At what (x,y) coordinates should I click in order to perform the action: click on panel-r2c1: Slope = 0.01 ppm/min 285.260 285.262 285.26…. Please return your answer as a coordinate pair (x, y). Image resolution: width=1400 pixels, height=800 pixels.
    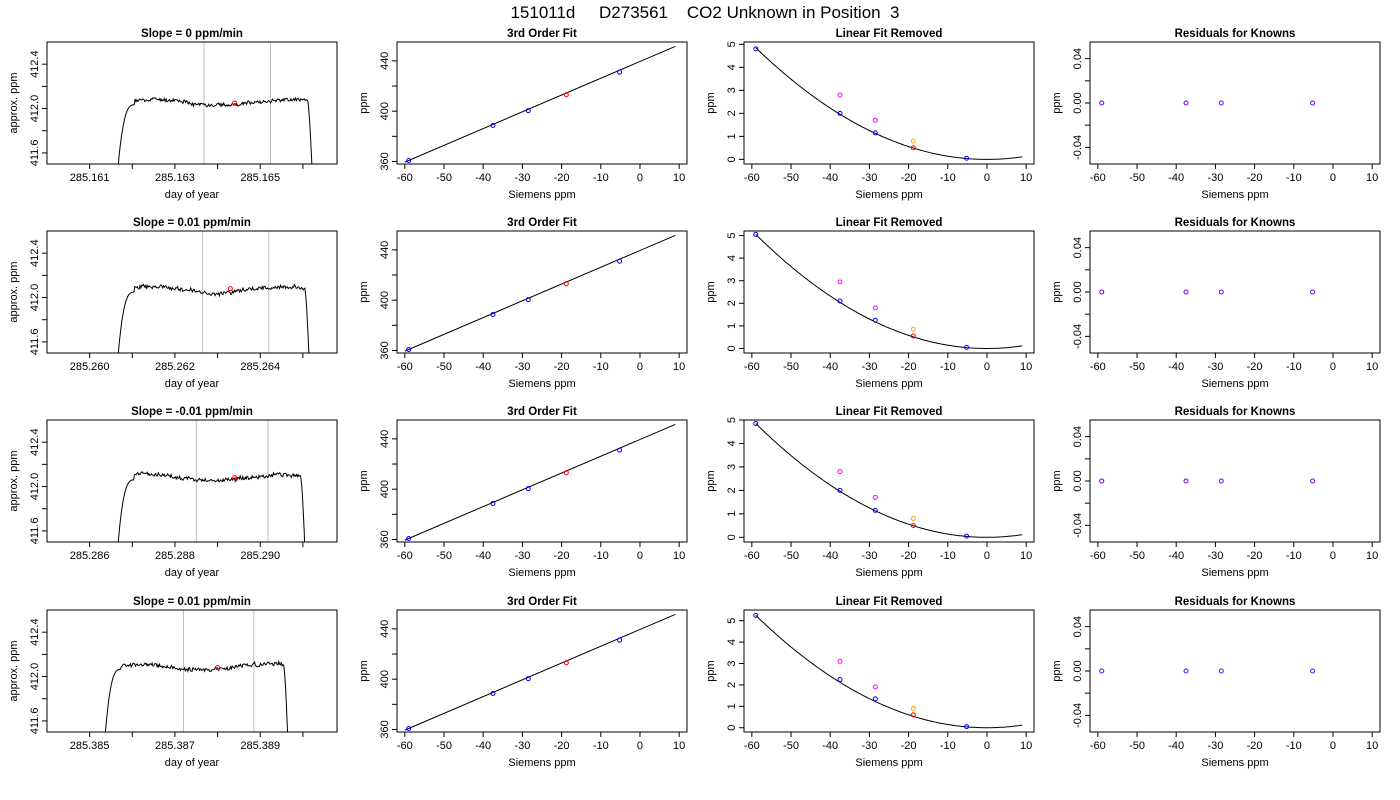
    Looking at the image, I should click on (173, 303).